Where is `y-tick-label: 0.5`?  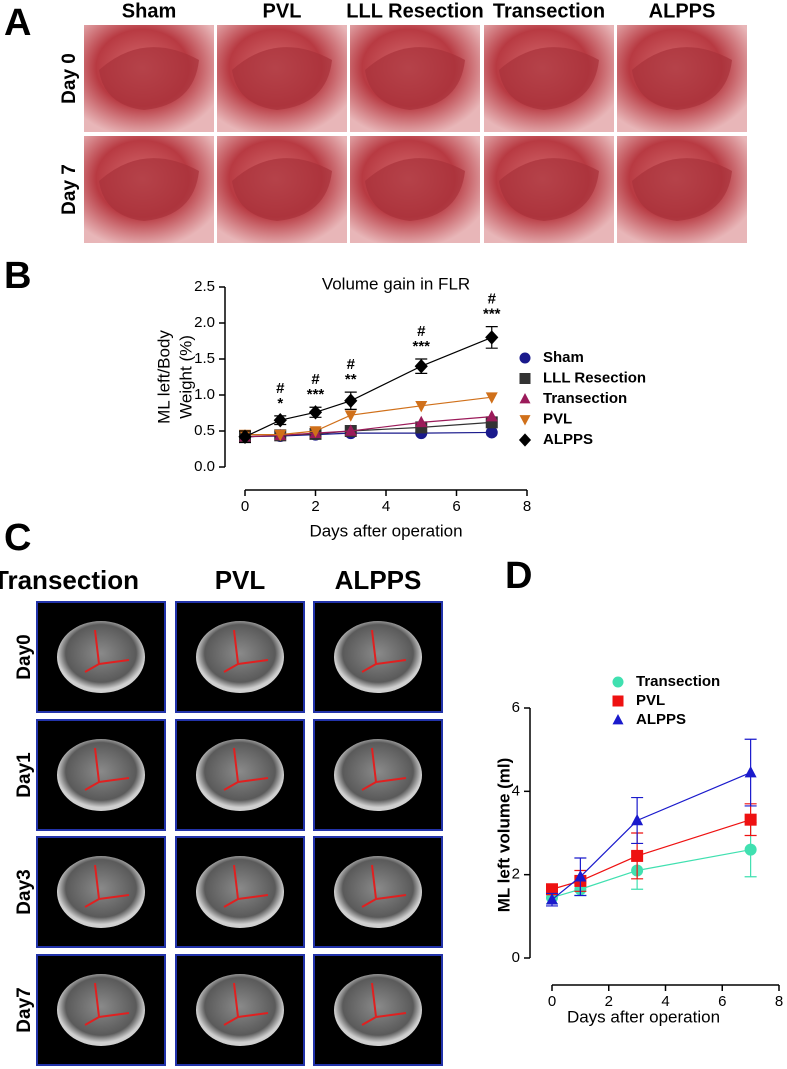 y-tick-label: 0.5 is located at coordinates (204, 430).